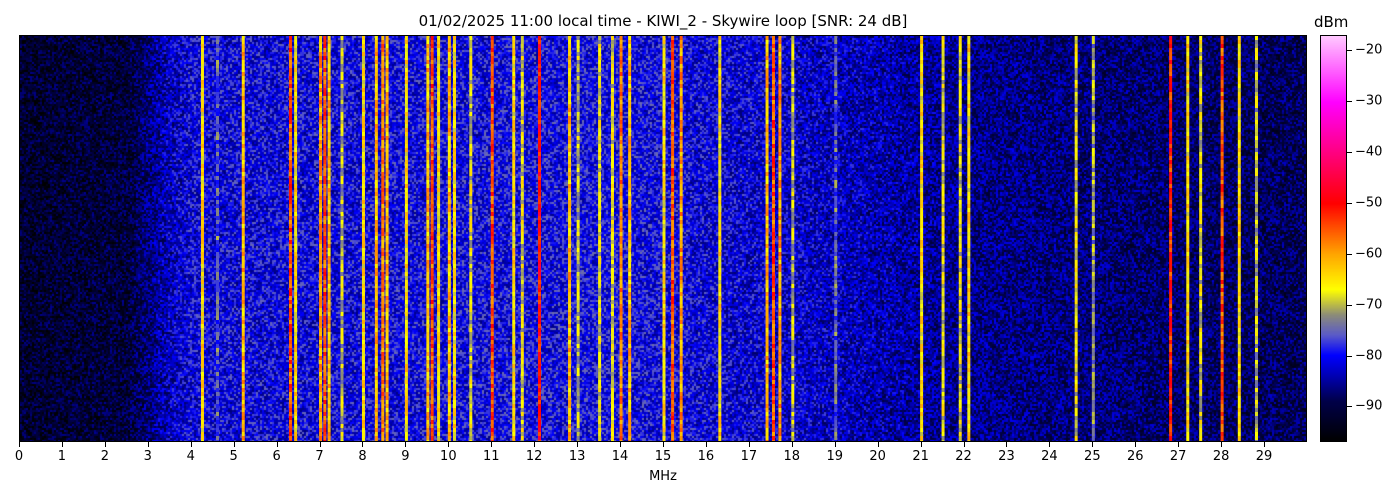 The width and height of the screenshot is (1400, 500). Describe the element at coordinates (1178, 456) in the screenshot. I see `x-tick-label: 27` at that location.